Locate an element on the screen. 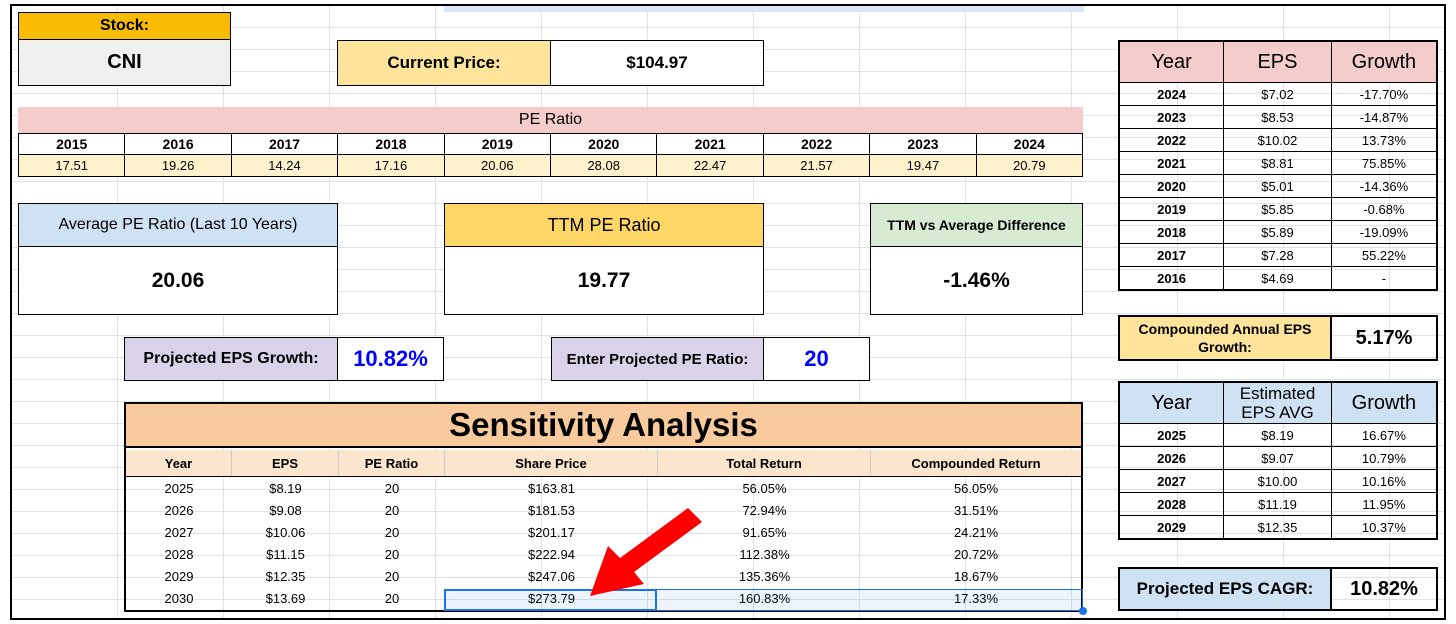  table-cell: 2021 is located at coordinates (1171, 163).